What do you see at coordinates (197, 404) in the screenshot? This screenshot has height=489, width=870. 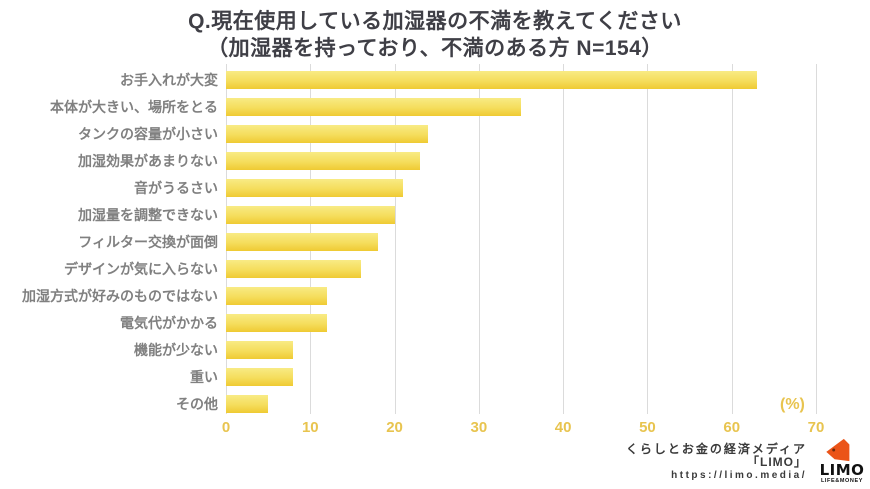 I see `category-label: その他` at bounding box center [197, 404].